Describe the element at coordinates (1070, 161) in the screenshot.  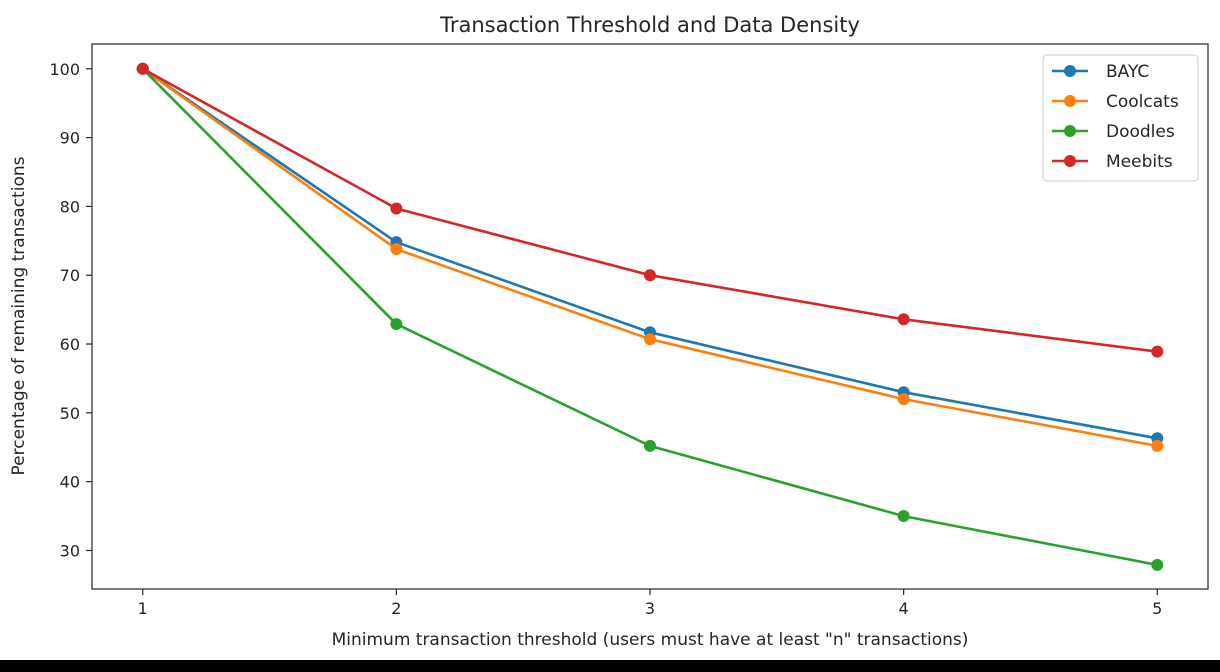
I see `legend-marker-meebits` at that location.